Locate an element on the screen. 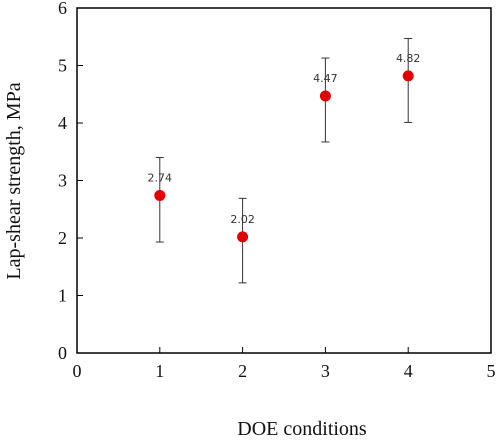 This screenshot has height=443, width=498. y-tick-label: 5 is located at coordinates (62, 66).